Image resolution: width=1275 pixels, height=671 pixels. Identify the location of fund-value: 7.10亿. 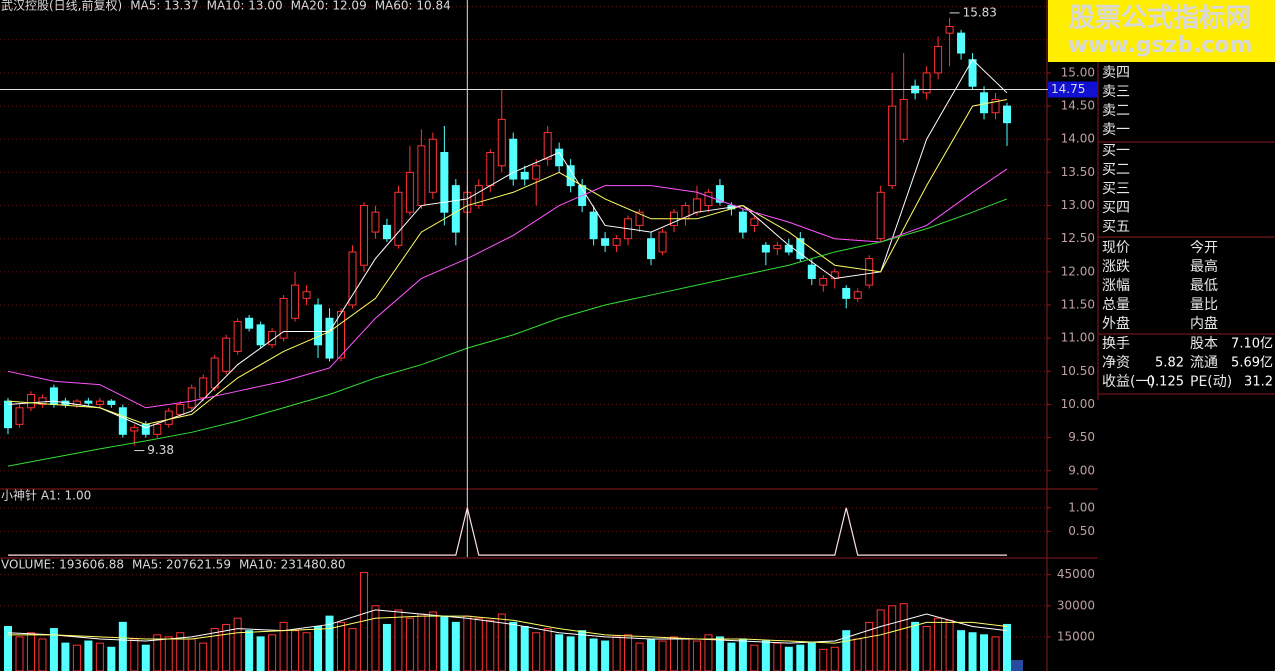
(1252, 344).